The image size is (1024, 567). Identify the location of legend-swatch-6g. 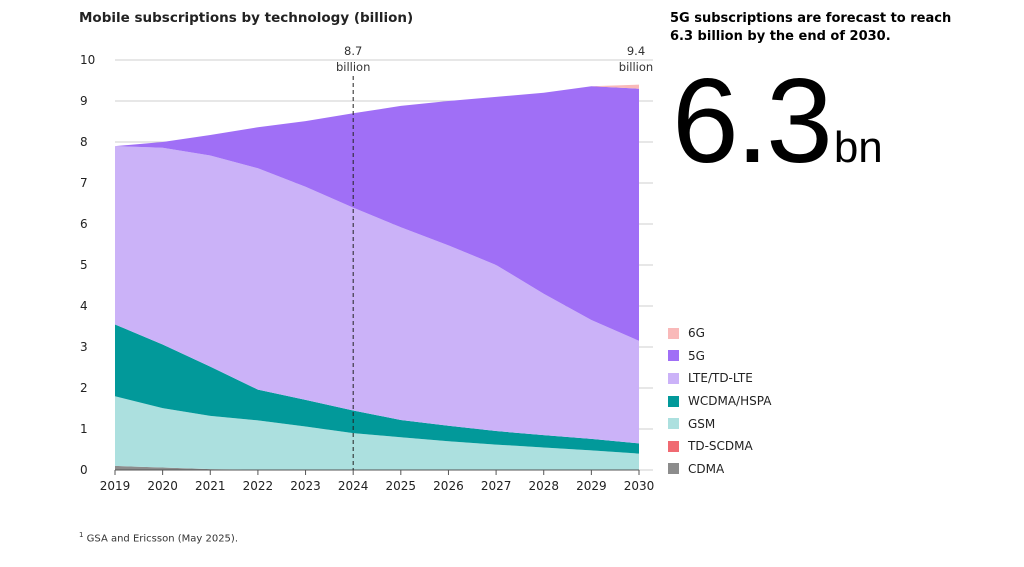
(673, 333).